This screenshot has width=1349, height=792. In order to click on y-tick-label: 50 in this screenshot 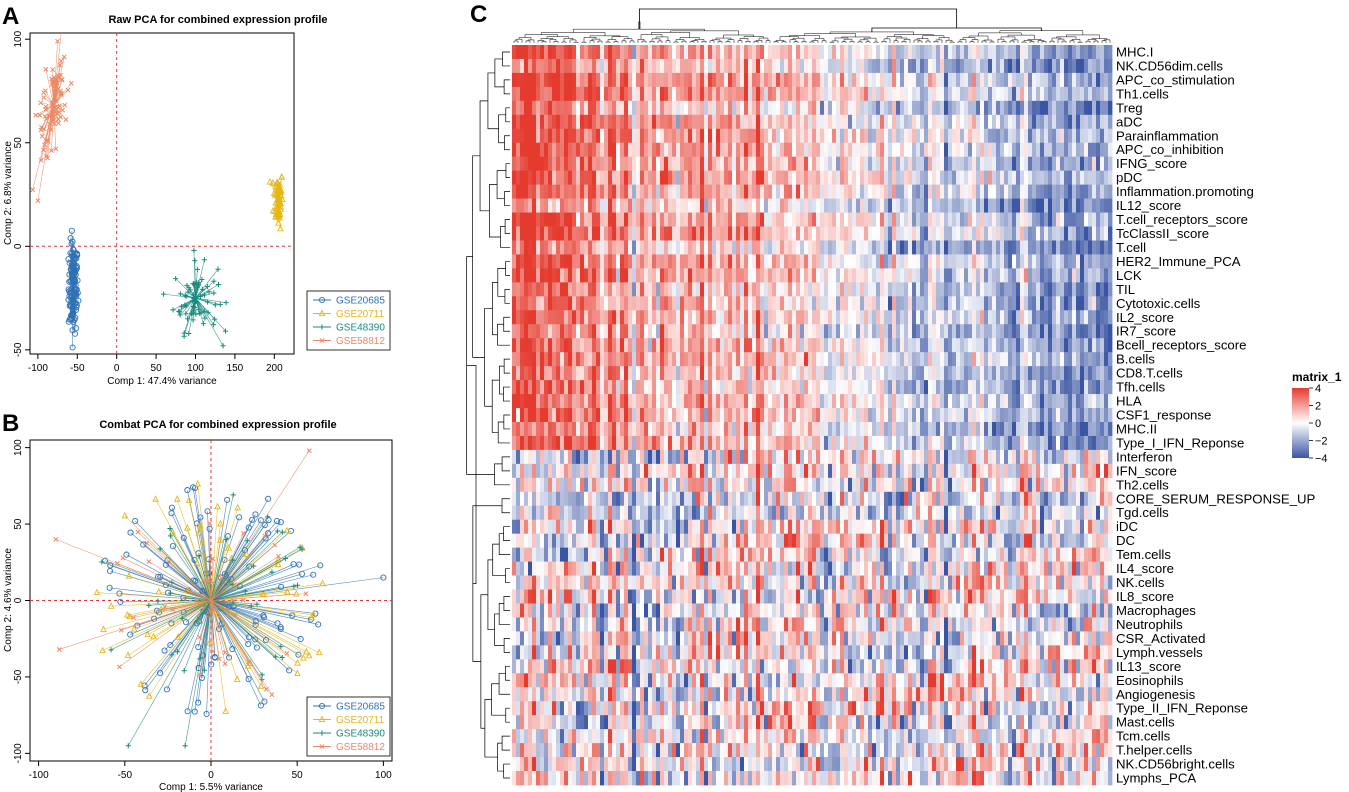, I will do `click(18, 143)`.